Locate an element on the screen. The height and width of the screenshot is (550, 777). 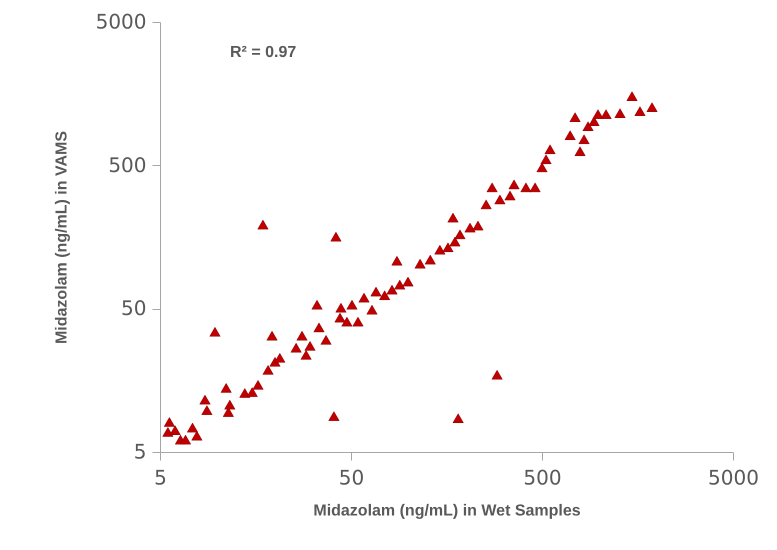
y-tick-label: 500 is located at coordinates (127, 164).